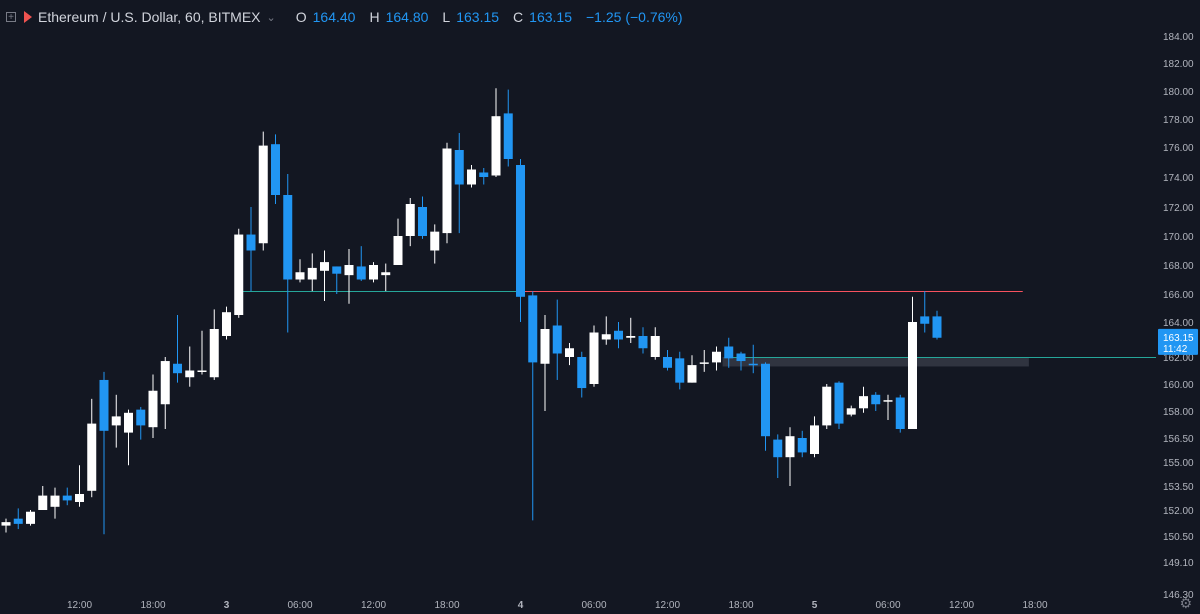 This screenshot has width=1200, height=614. Describe the element at coordinates (28, 17) in the screenshot. I see `bitmex-flag-icon` at that location.